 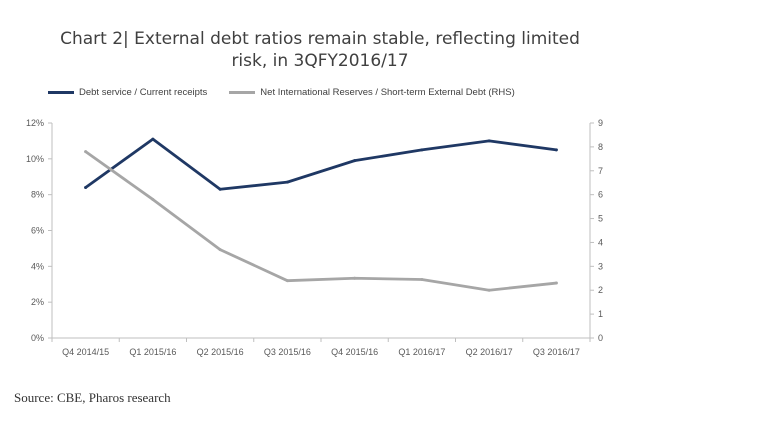 What do you see at coordinates (556, 352) in the screenshot?
I see `x-axis-tick-label: Q3 2016/17` at bounding box center [556, 352].